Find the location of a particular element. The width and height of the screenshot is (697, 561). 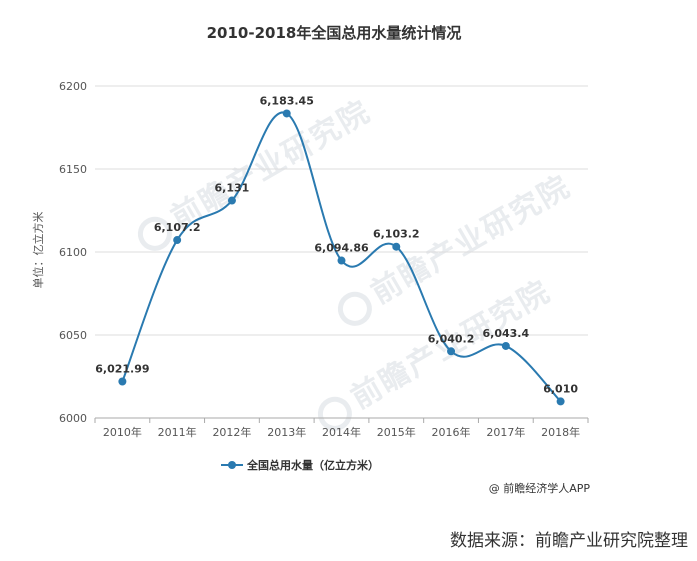

legend-label: 全国总用水量（亿立方米） is located at coordinates (312, 465).